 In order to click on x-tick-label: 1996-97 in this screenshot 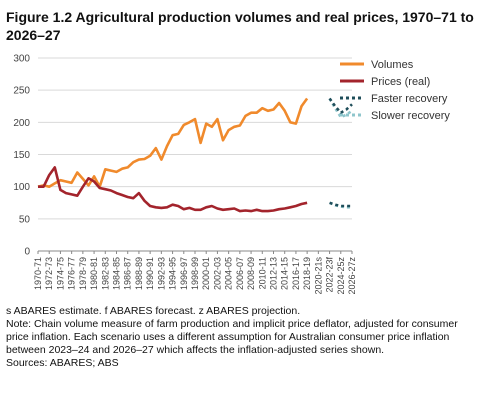, I will do `click(184, 273)`.